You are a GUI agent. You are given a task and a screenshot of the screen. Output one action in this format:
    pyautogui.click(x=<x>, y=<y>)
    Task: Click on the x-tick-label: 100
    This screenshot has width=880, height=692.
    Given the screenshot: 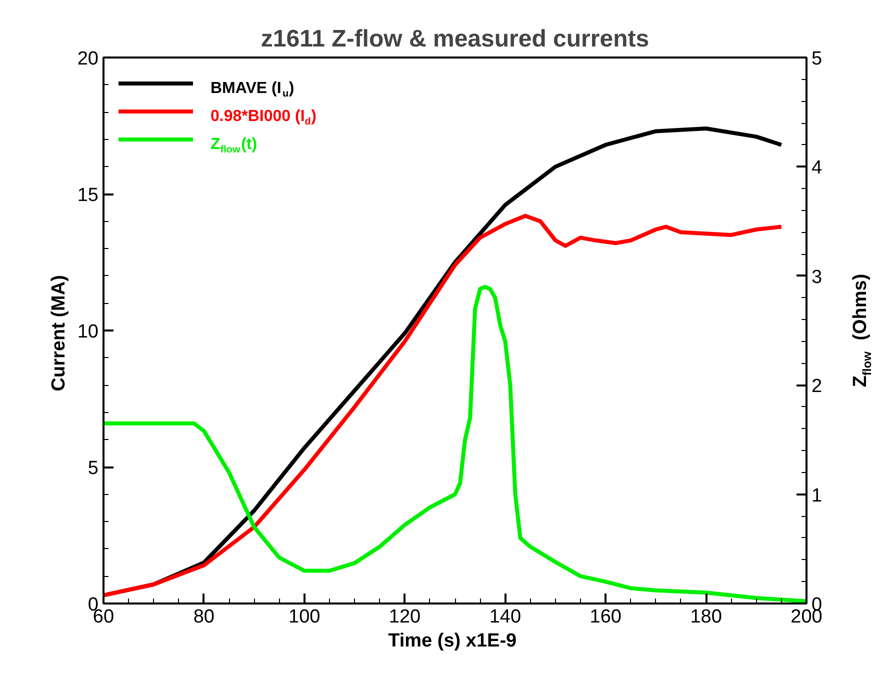 What is the action you would take?
    pyautogui.click(x=304, y=617)
    